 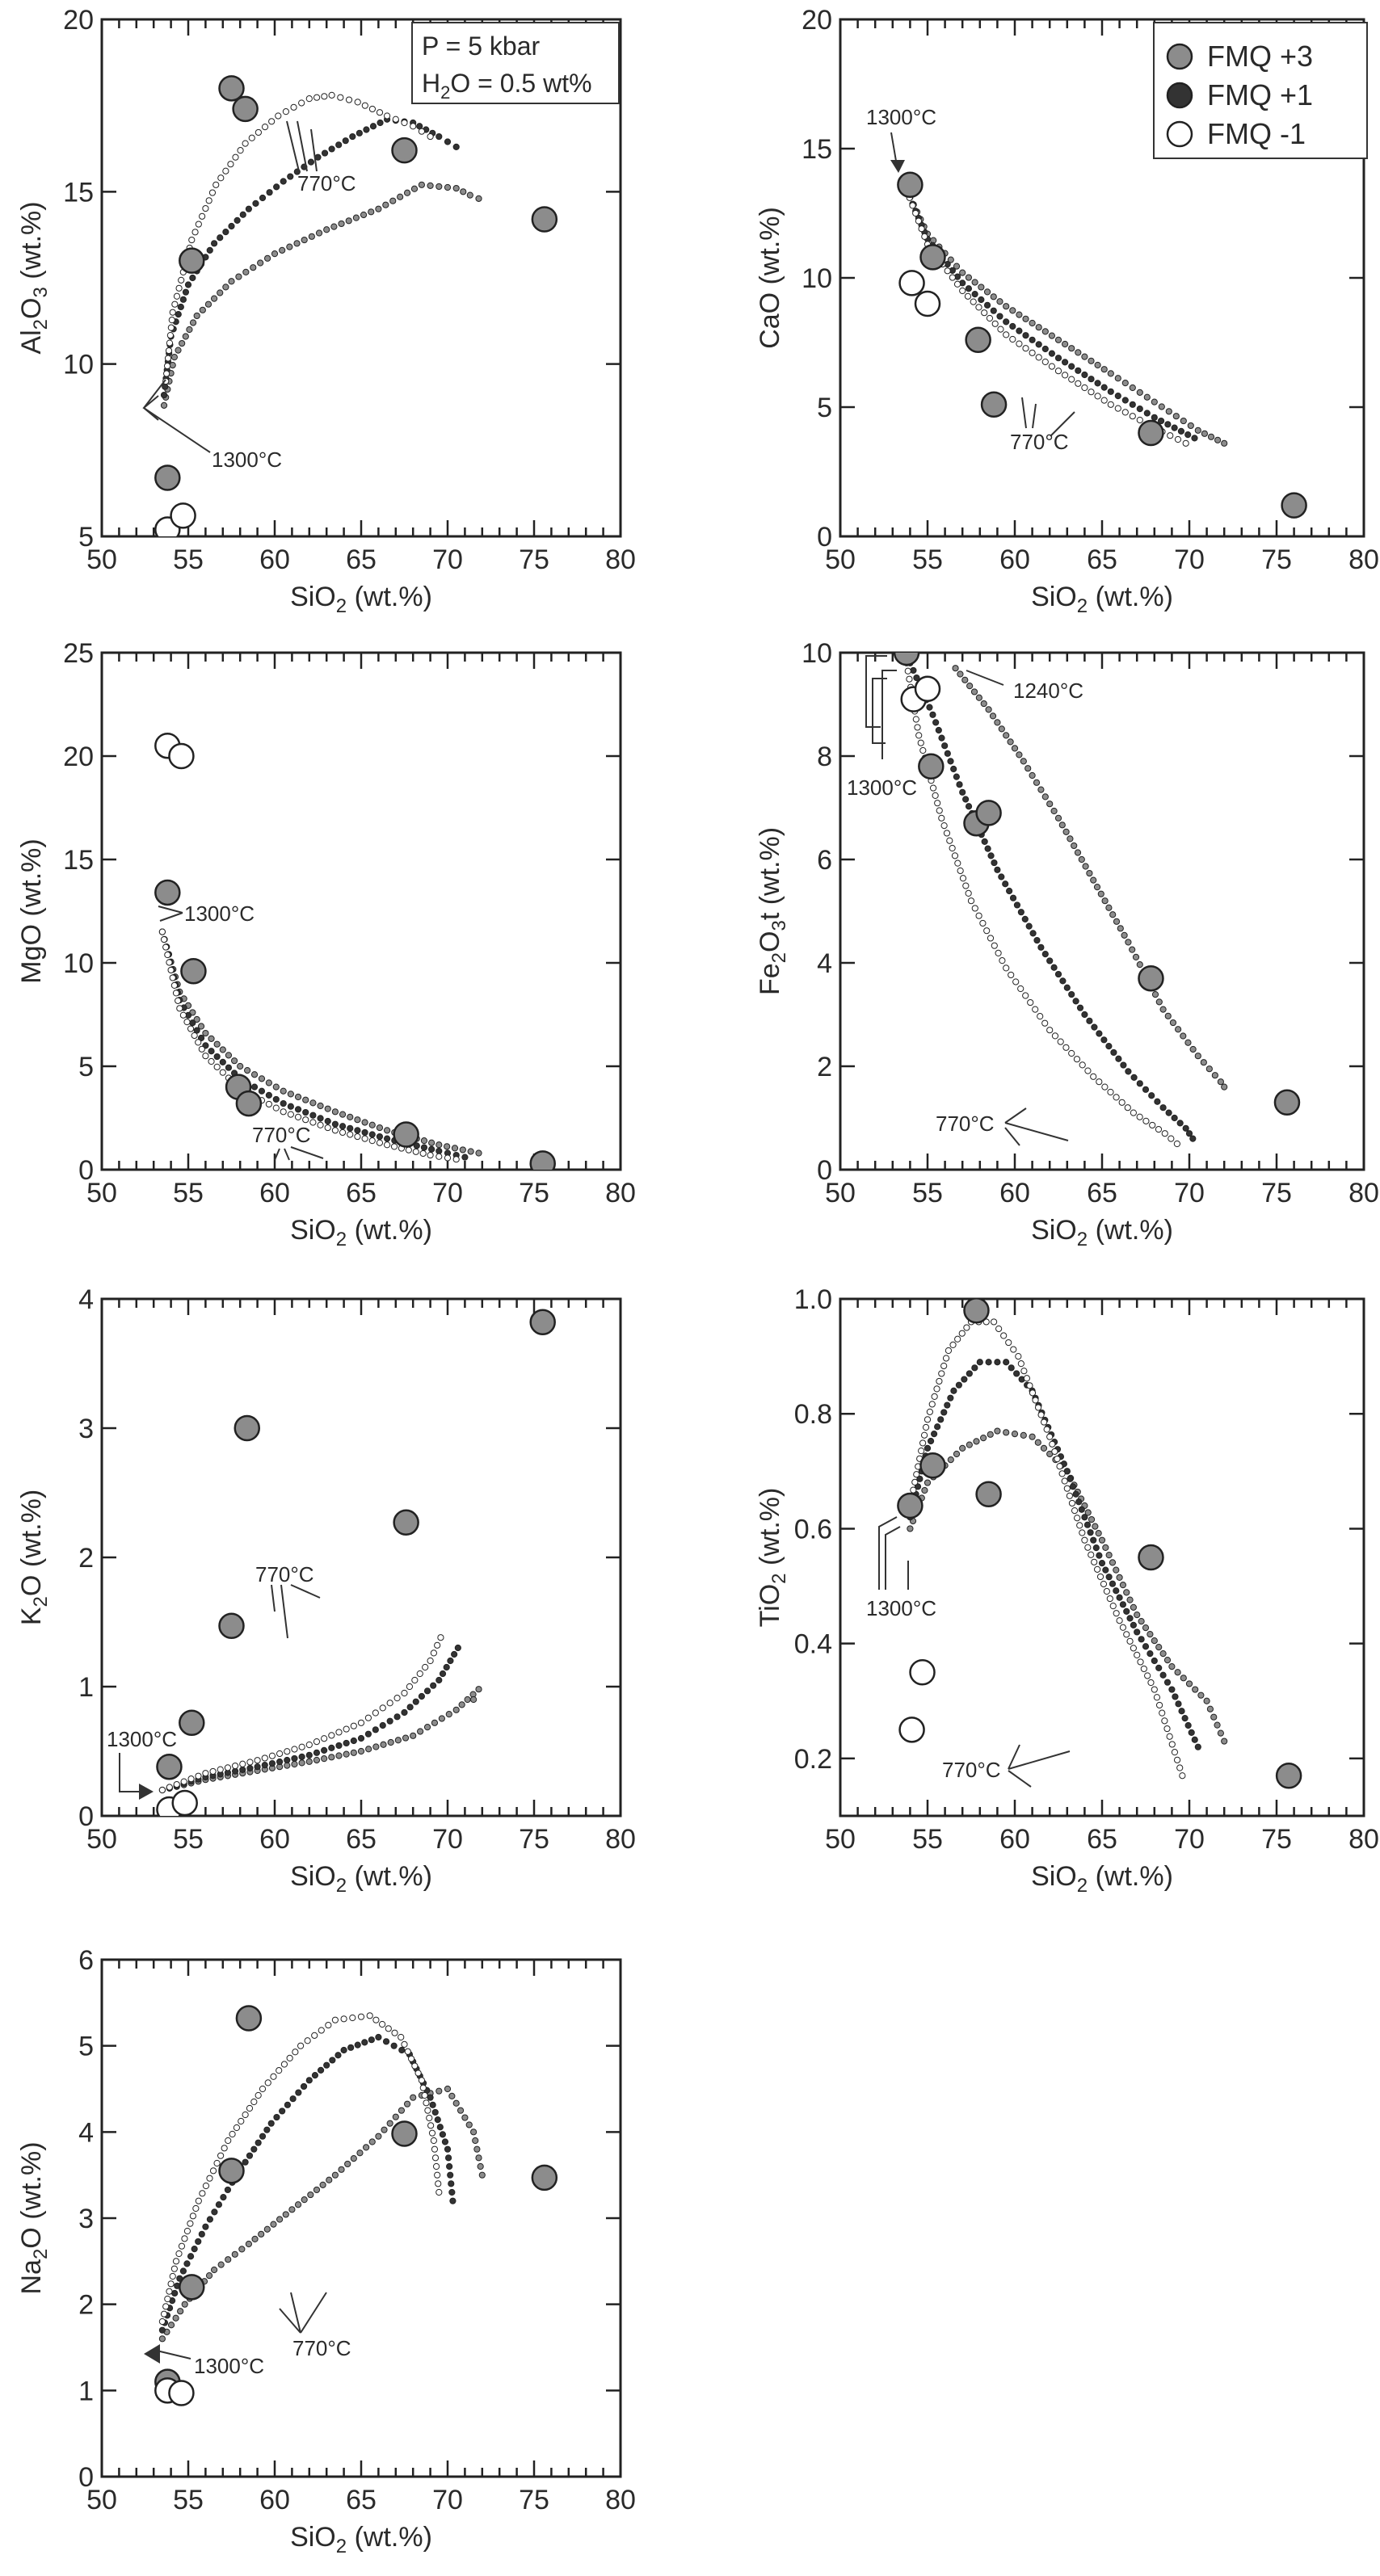 I want to click on x-axis-label-main: SiO, so click(x=1054, y=597).